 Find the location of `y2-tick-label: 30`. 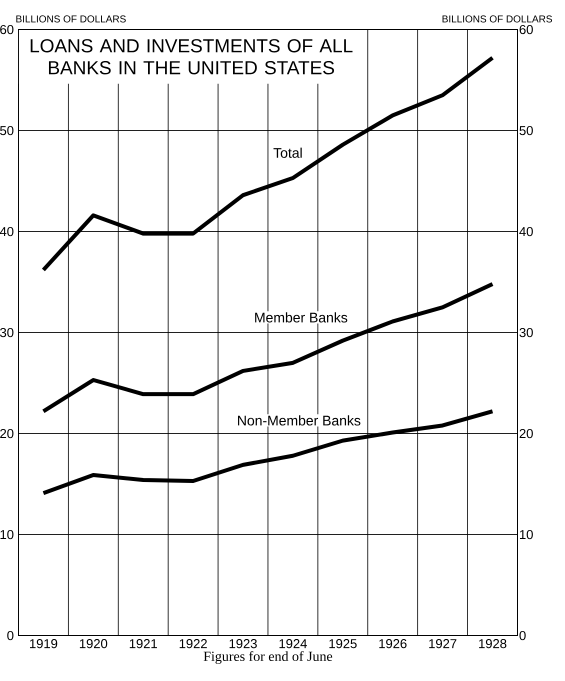

y2-tick-label: 30 is located at coordinates (526, 333).